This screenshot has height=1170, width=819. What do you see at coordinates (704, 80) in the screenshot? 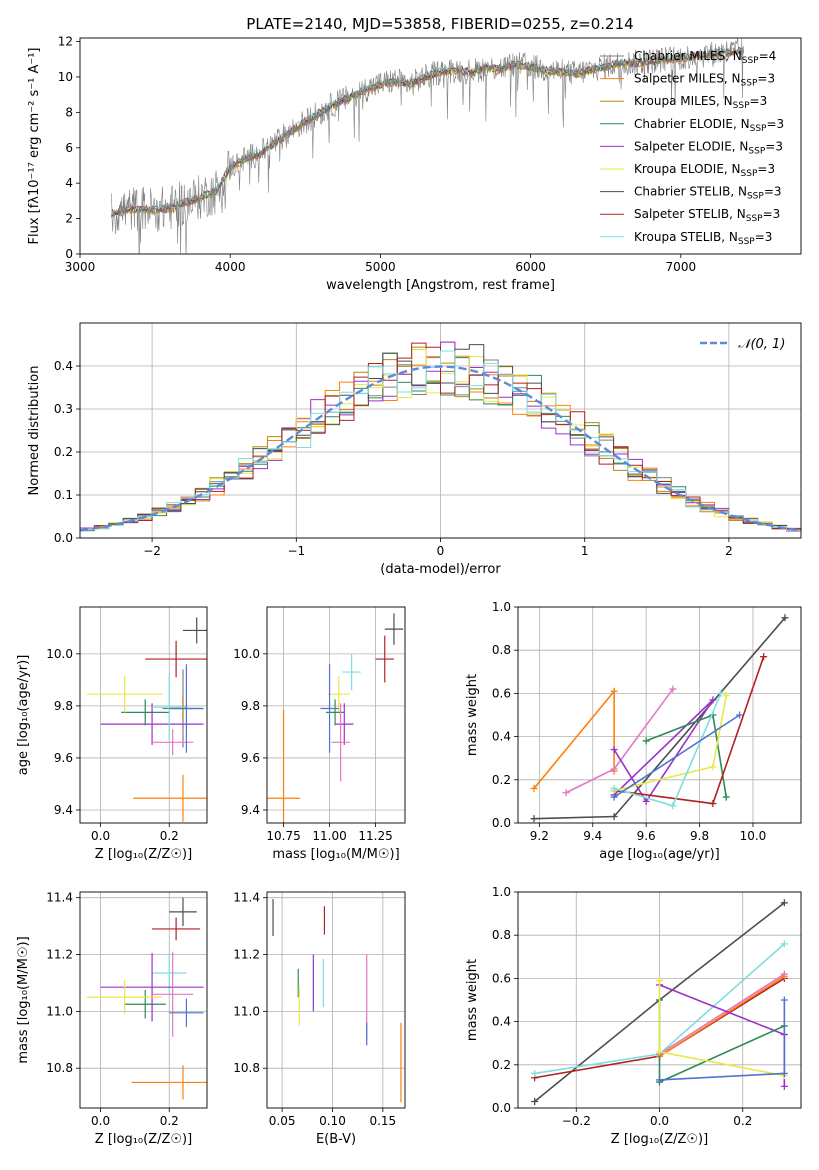
I see `legend-entry: Salpeter MILES, NSSP=3` at bounding box center [704, 80].